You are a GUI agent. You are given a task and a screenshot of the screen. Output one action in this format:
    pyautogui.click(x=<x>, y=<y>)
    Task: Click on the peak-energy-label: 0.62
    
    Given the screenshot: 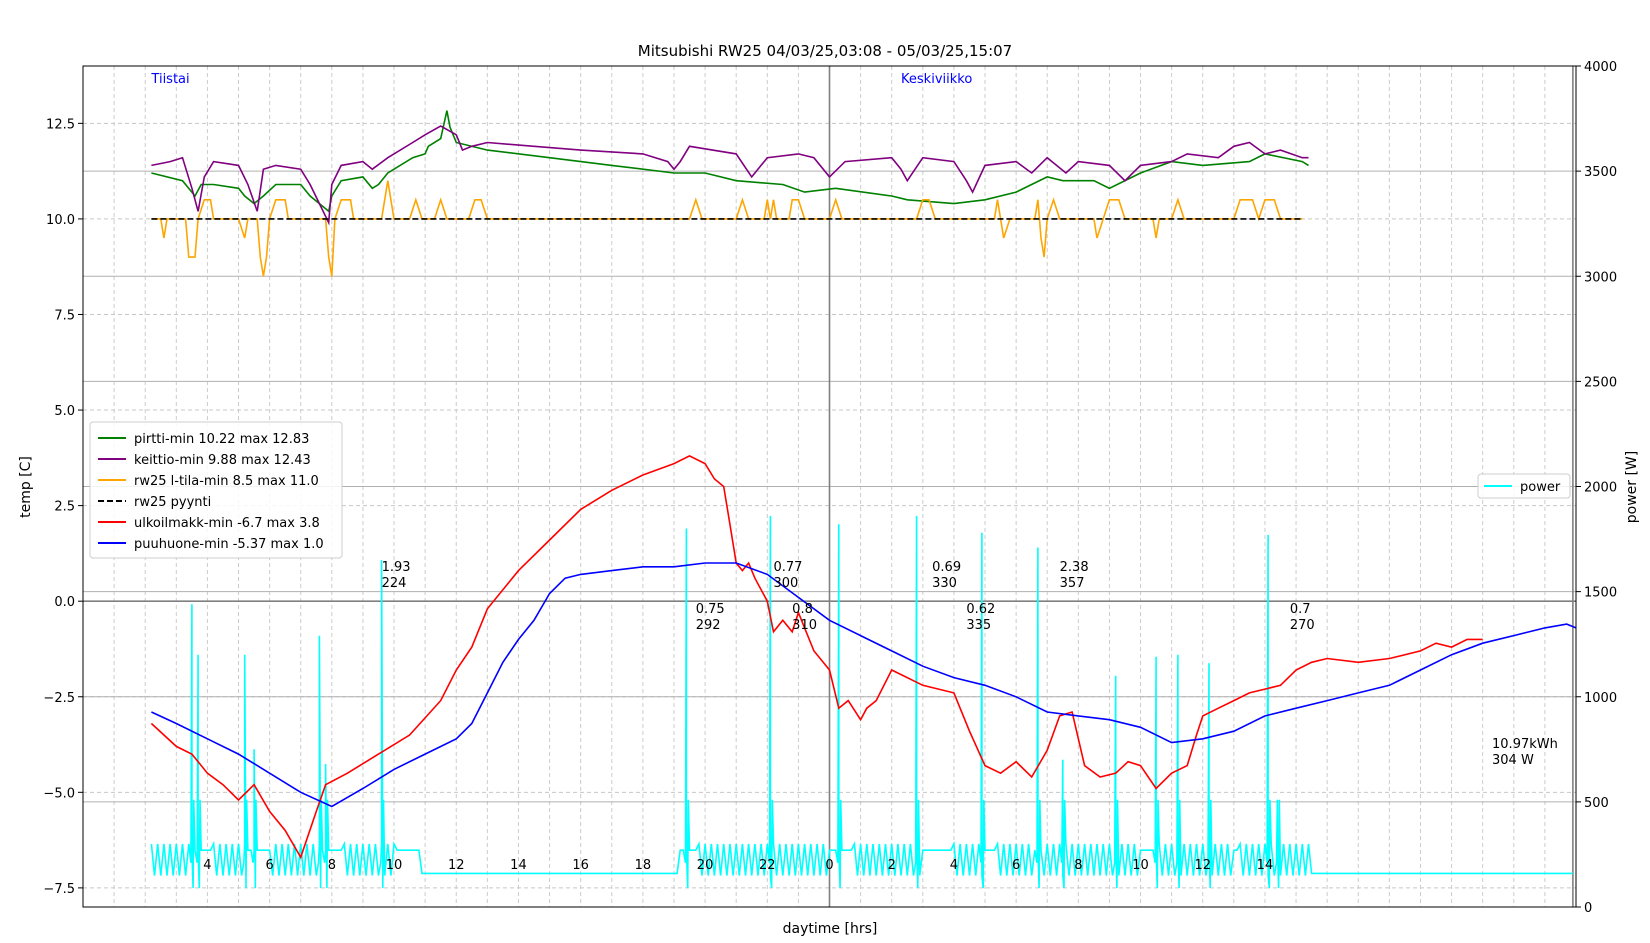 What is the action you would take?
    pyautogui.click(x=980, y=609)
    